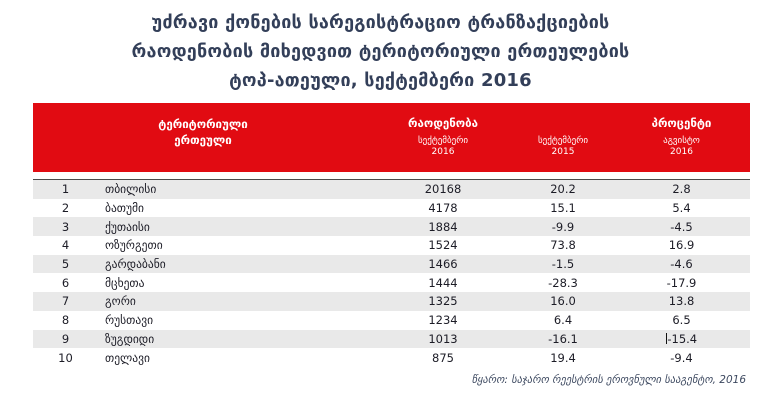 This screenshot has width=761, height=405. What do you see at coordinates (681, 226) in the screenshot?
I see `pct-aug2016-cell: -4.5` at bounding box center [681, 226].